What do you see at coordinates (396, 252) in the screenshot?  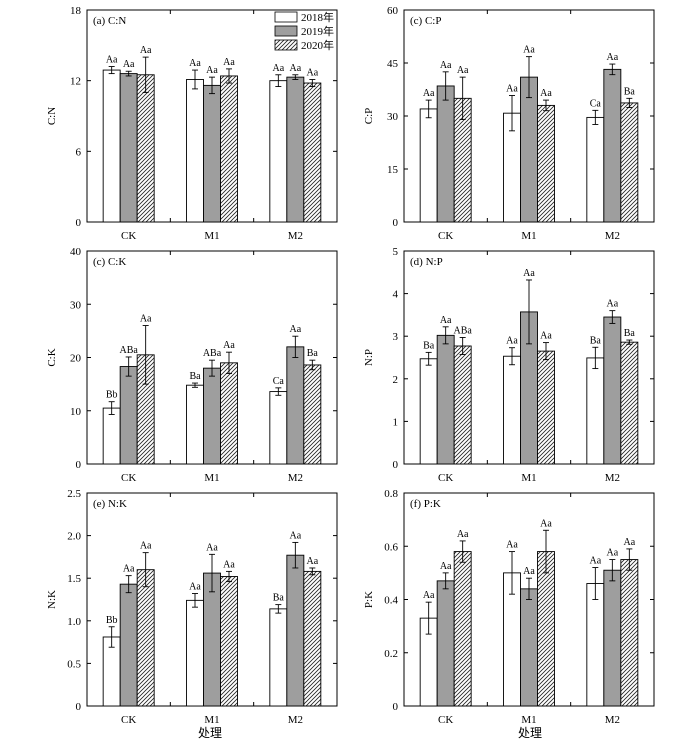 I see `y-tick-label: 5` at bounding box center [396, 252].